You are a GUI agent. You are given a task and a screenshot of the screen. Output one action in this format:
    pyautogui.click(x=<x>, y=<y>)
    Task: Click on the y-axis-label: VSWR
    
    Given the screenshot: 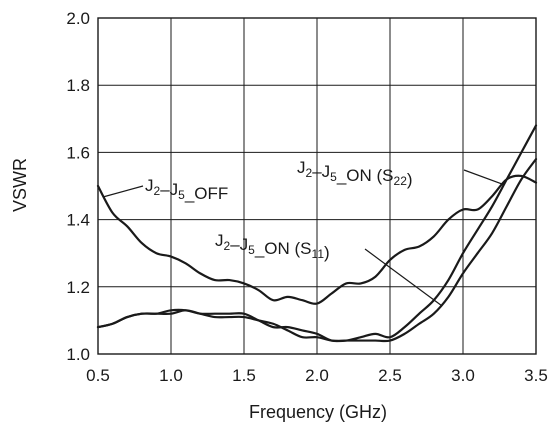 What is the action you would take?
    pyautogui.click(x=20, y=185)
    